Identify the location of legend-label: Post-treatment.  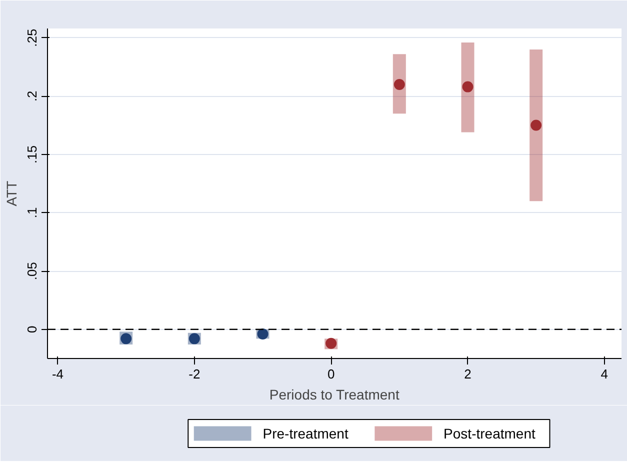
(490, 434).